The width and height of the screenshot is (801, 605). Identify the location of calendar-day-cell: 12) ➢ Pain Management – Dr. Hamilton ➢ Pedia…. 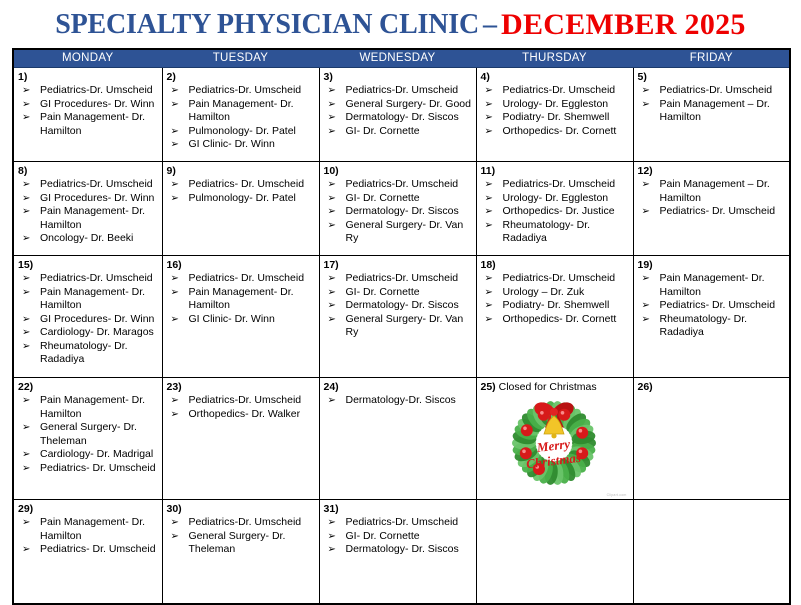
(711, 208).